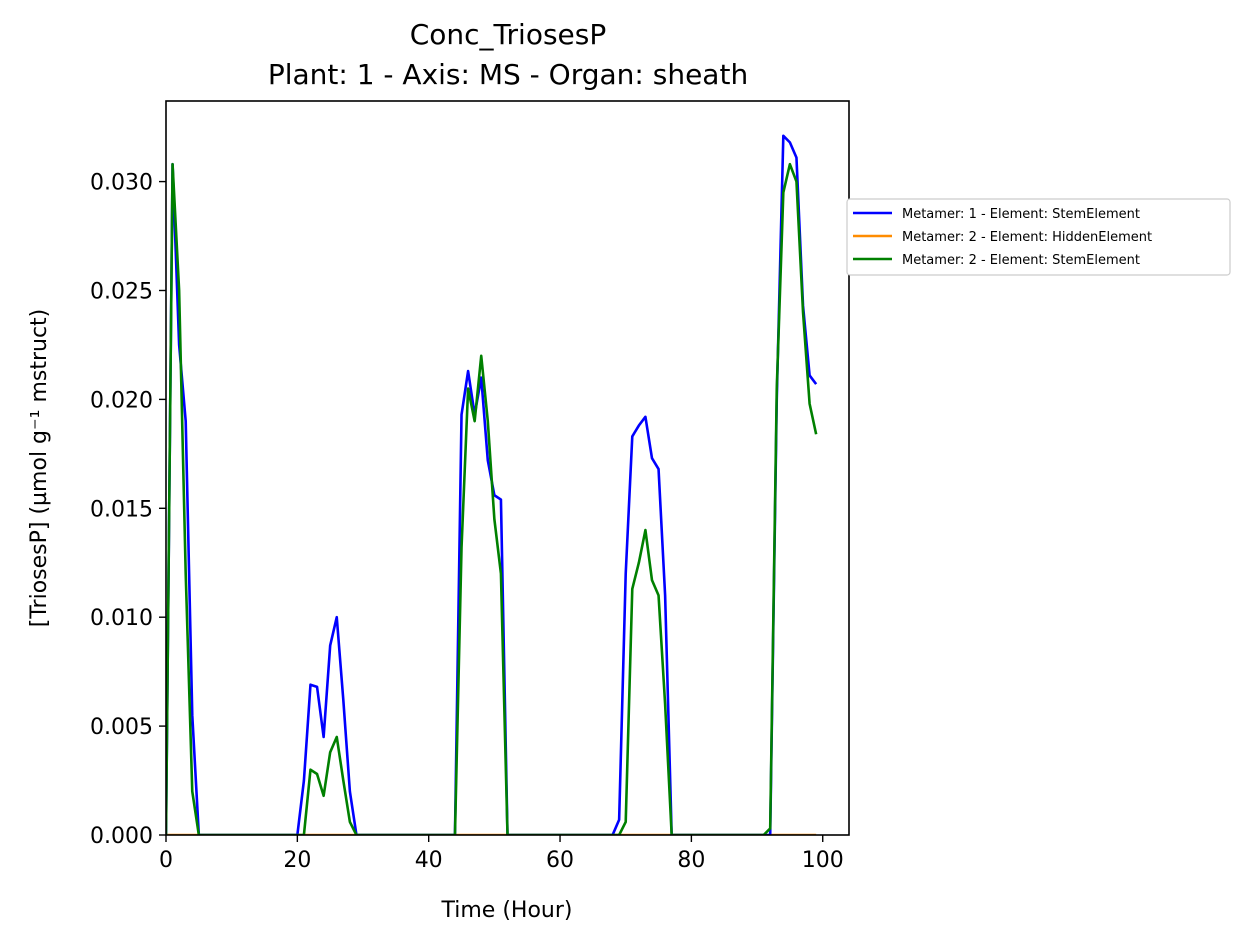 This screenshot has width=1249, height=943. Describe the element at coordinates (501, 854) in the screenshot. I see `x-axis-ticks: 0 20 40 60 80 100` at that location.